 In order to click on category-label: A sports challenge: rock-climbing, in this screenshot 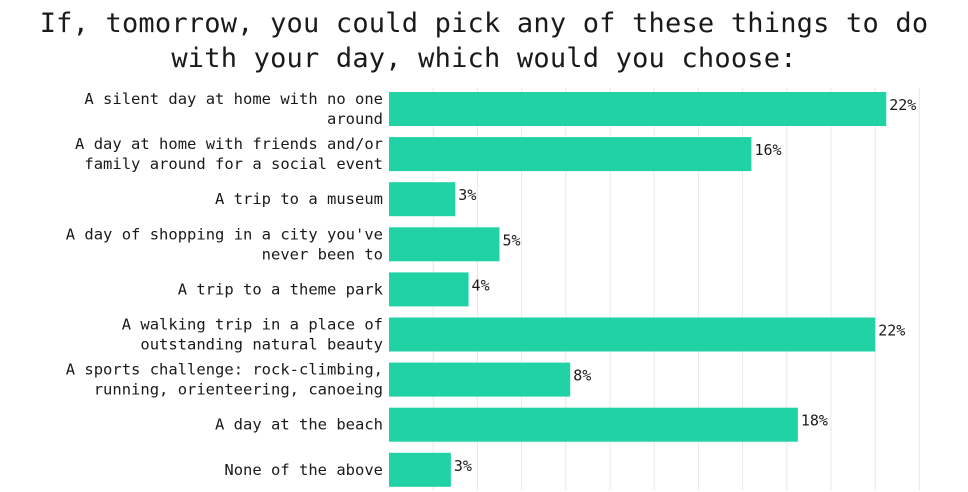, I will do `click(224, 370)`.